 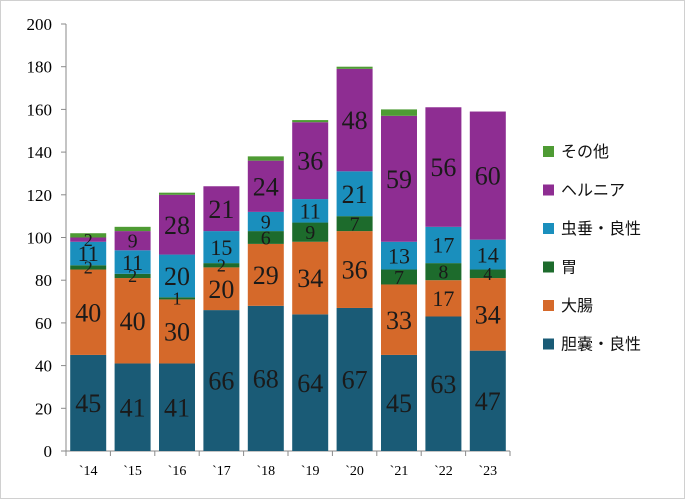 What do you see at coordinates (593, 190) in the screenshot?
I see `legend-label: ヘルニア` at bounding box center [593, 190].